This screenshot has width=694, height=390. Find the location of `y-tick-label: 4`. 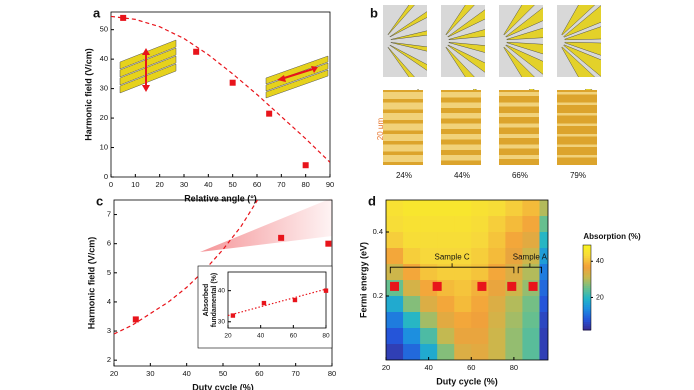

y-tick-label: 4 is located at coordinates (109, 301).